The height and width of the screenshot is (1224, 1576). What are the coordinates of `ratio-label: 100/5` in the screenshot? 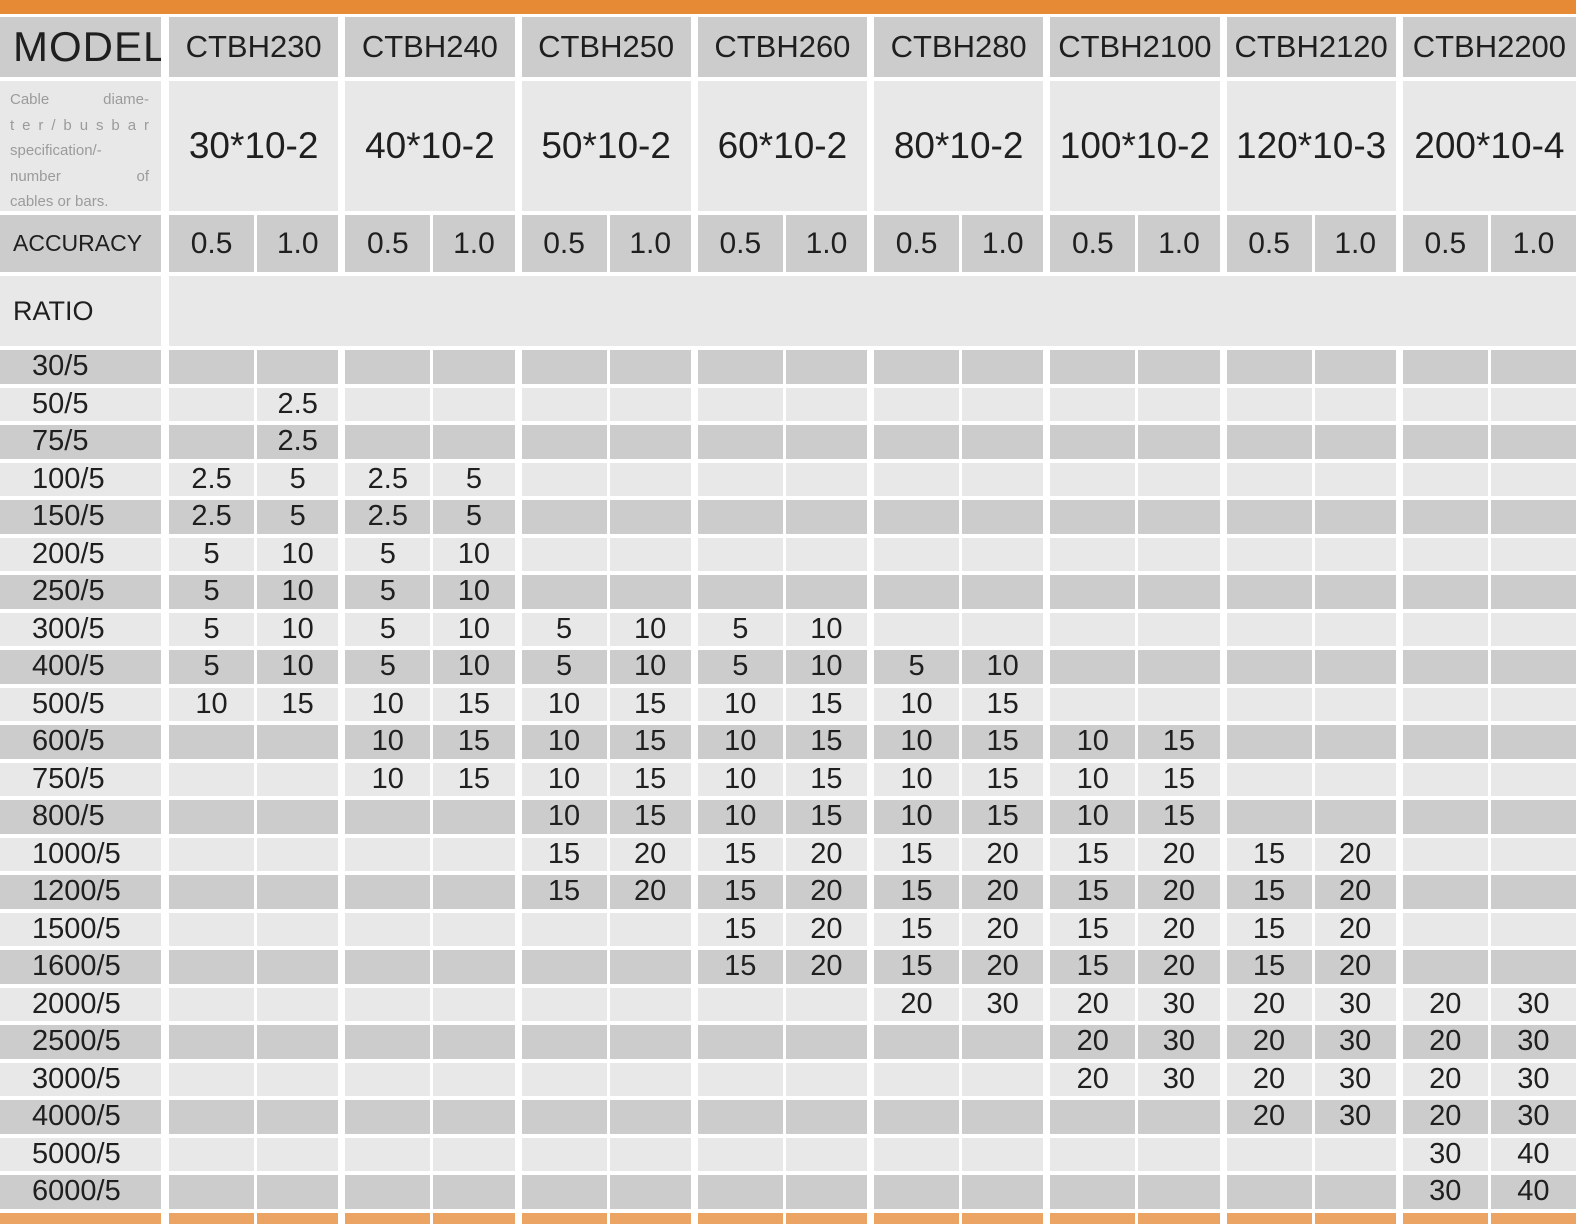 It's located at (83, 479).